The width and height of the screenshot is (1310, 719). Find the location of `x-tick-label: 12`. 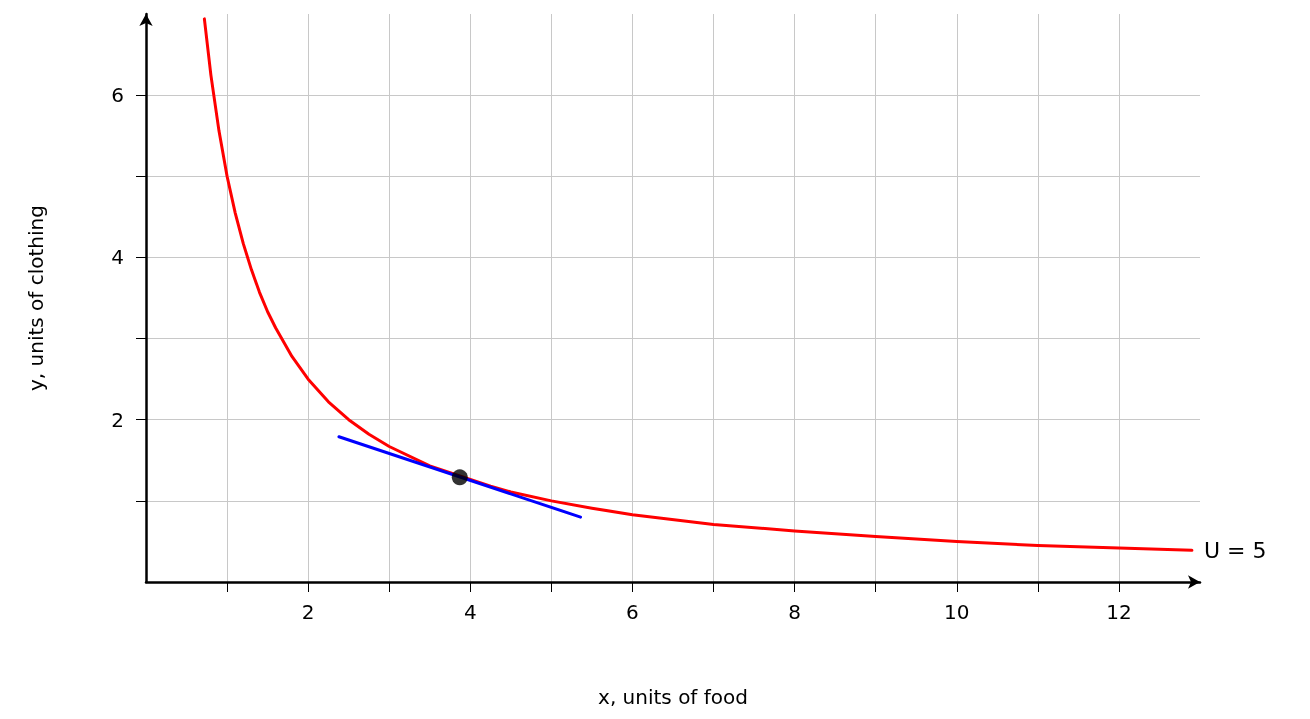

x-tick-label: 12 is located at coordinates (1119, 612).